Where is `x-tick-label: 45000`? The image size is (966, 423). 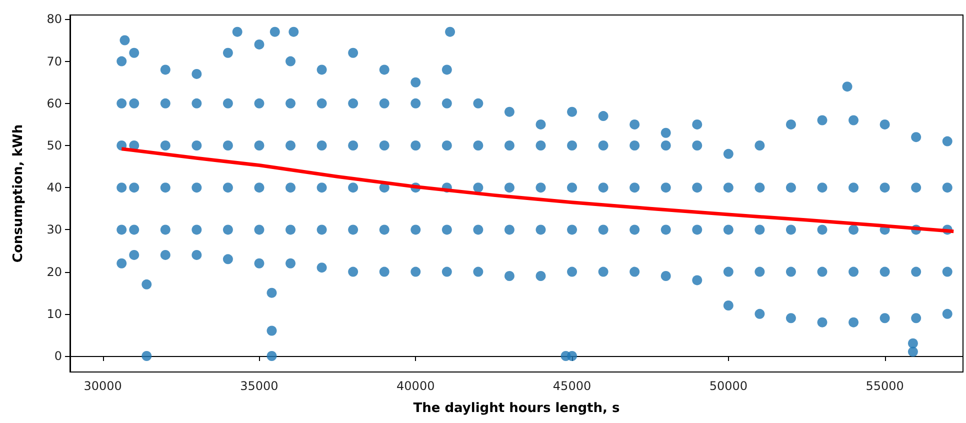
x-tick-label: 45000 is located at coordinates (572, 386).